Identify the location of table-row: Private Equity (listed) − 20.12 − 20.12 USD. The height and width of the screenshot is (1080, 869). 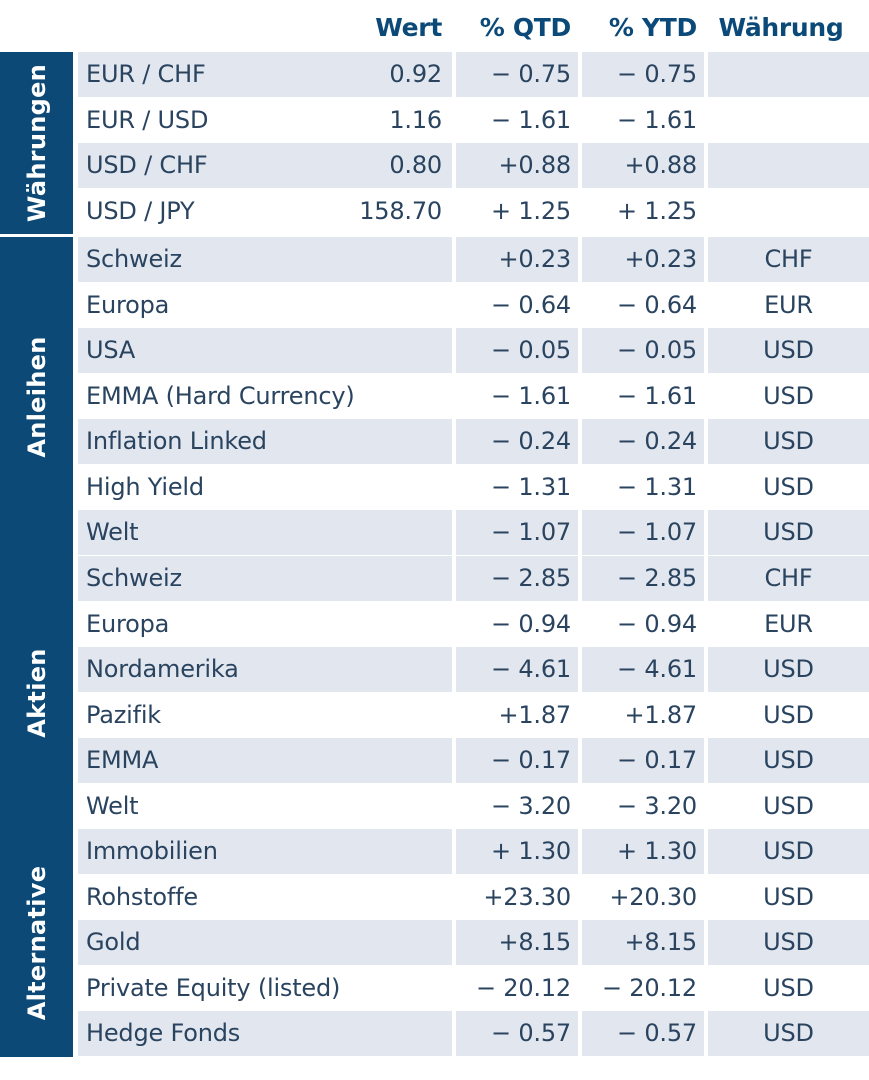
(473, 988).